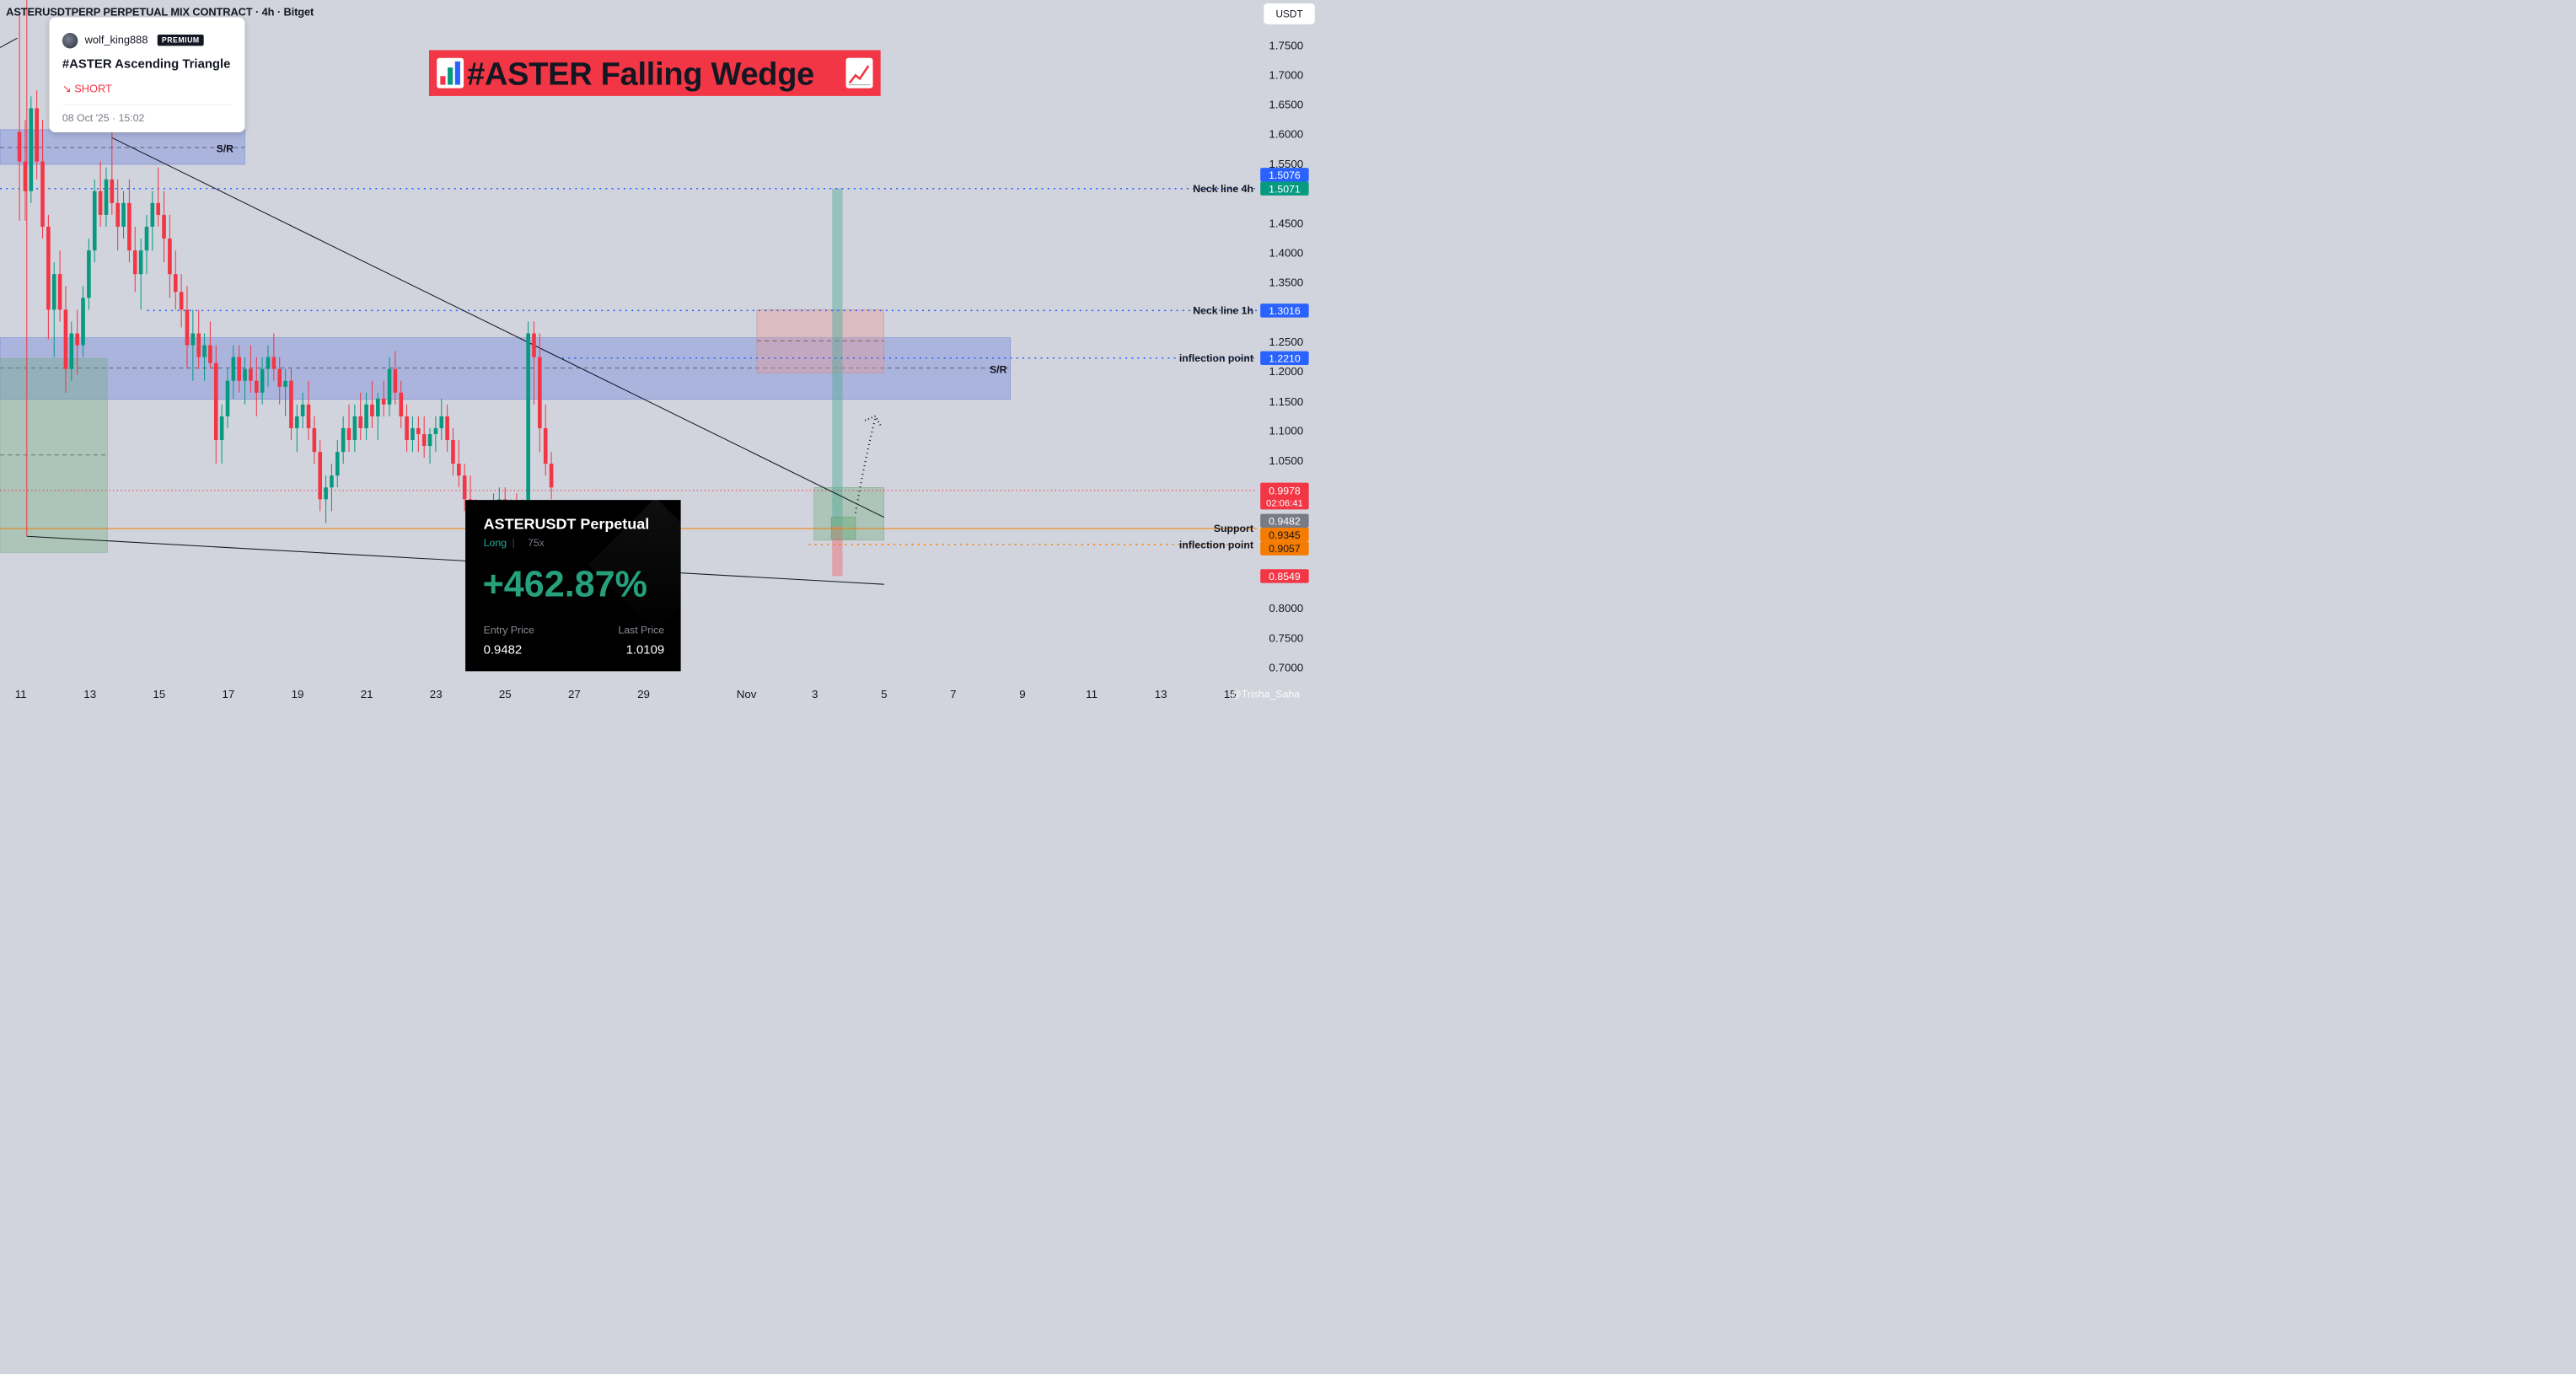 The image size is (2576, 1374). What do you see at coordinates (1286, 134) in the screenshot?
I see `price-tick: 1.6000` at bounding box center [1286, 134].